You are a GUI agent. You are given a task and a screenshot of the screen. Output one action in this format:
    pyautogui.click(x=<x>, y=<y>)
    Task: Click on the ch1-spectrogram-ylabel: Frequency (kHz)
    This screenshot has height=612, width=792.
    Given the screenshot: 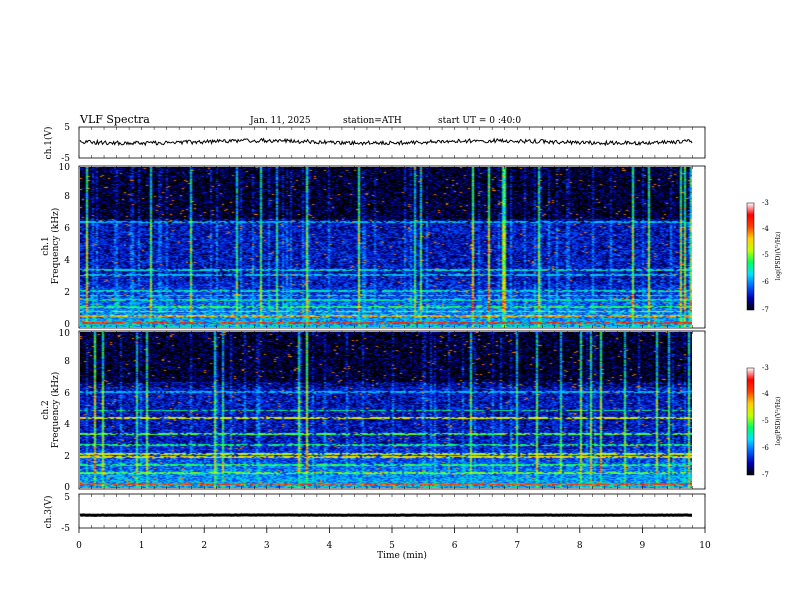 What is the action you would take?
    pyautogui.click(x=55, y=246)
    